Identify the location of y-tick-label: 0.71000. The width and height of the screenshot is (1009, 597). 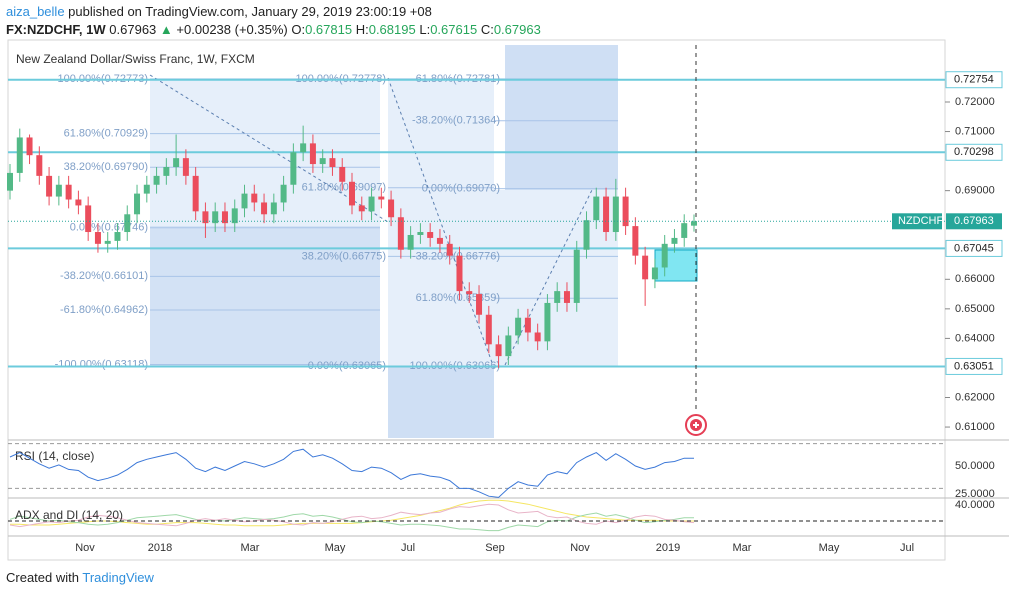
(975, 131).